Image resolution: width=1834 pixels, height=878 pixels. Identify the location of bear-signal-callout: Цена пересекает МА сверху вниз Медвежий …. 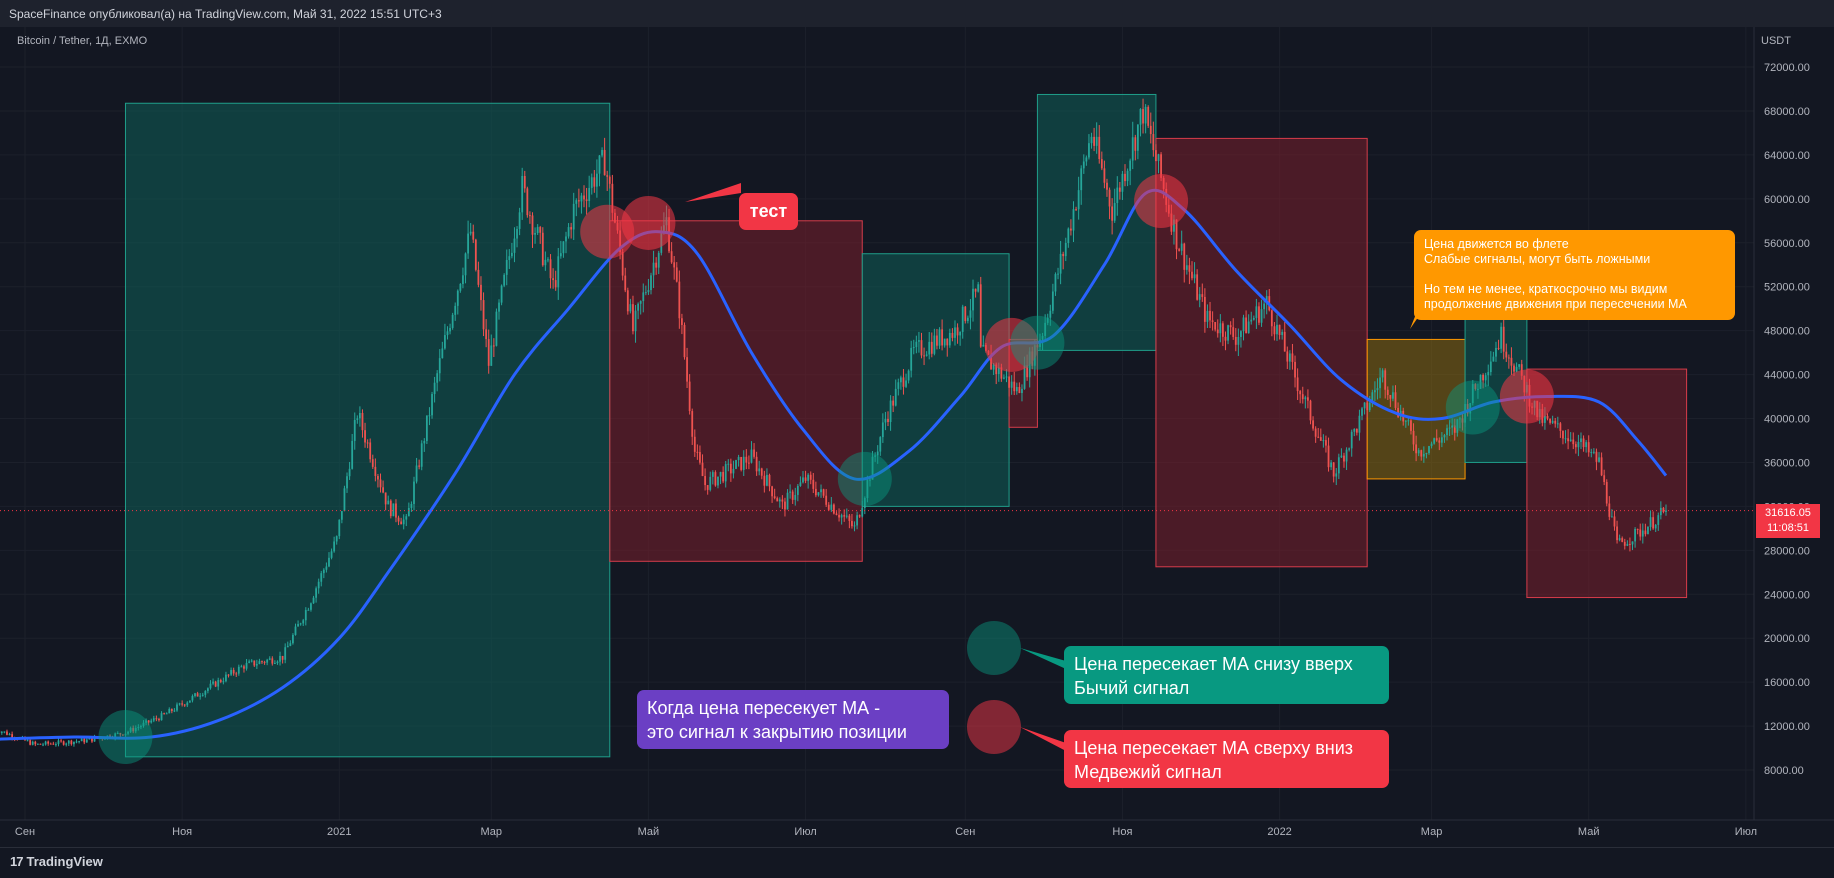
(1226, 759).